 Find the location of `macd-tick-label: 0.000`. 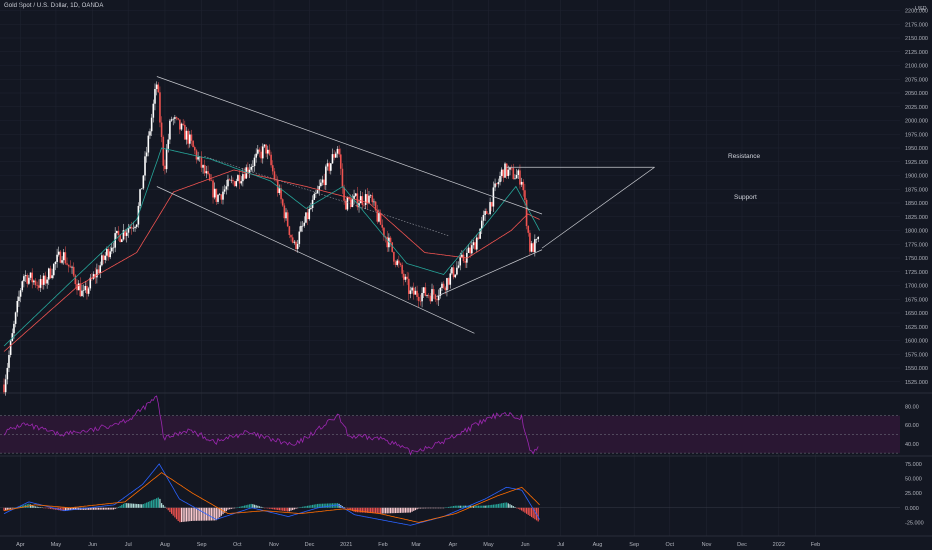

macd-tick-label: 0.000 is located at coordinates (912, 509).